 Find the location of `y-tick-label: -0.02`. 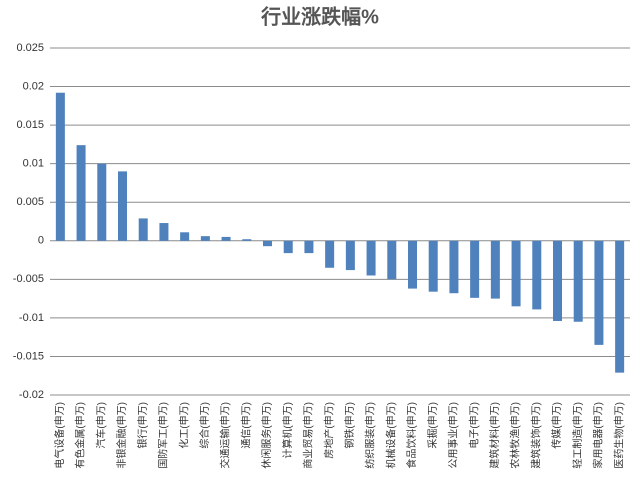

y-tick-label: -0.02 is located at coordinates (31, 395).